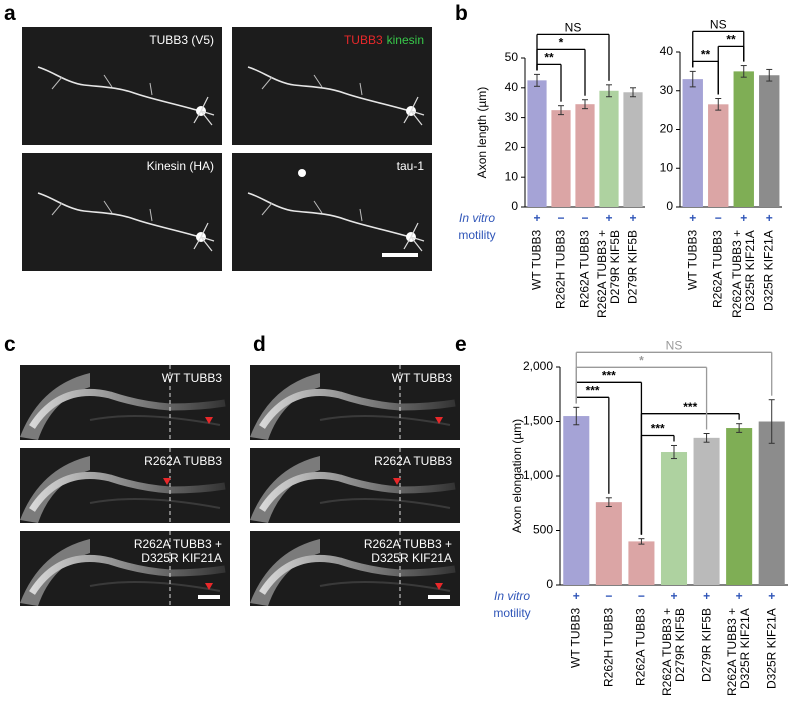 The height and width of the screenshot is (716, 788). Describe the element at coordinates (191, 378) in the screenshot. I see `image-label: WT TUBB3` at that location.